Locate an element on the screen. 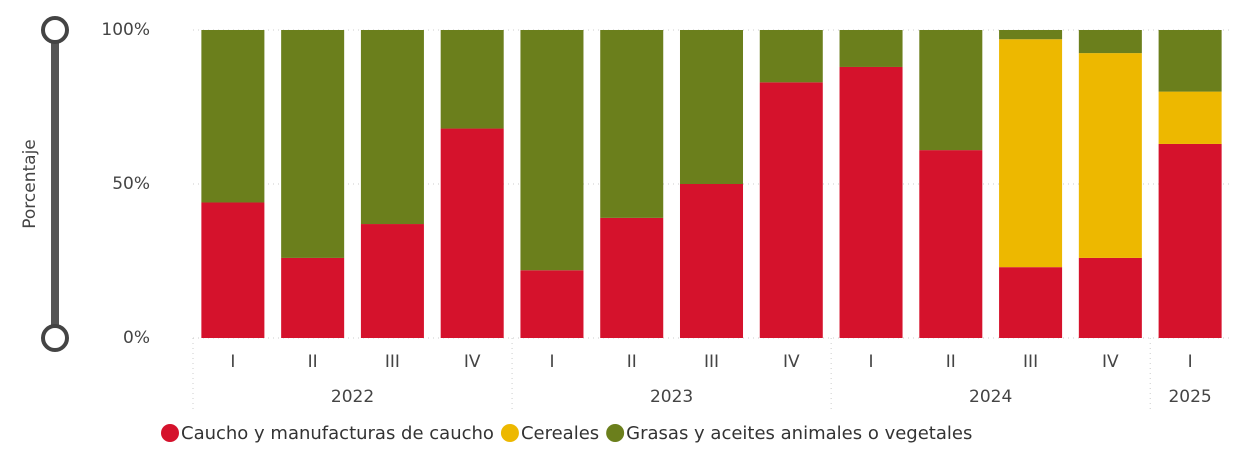 The width and height of the screenshot is (1237, 473). y-tick-label: 0% is located at coordinates (136, 338).